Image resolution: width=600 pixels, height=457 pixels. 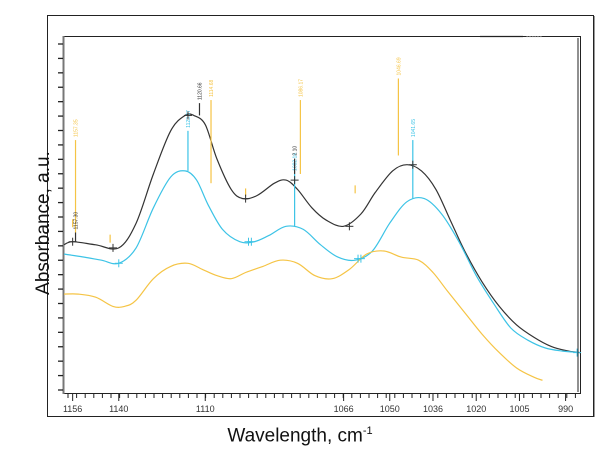 What do you see at coordinates (565, 409) in the screenshot?
I see `x-tick-label: 990` at bounding box center [565, 409].